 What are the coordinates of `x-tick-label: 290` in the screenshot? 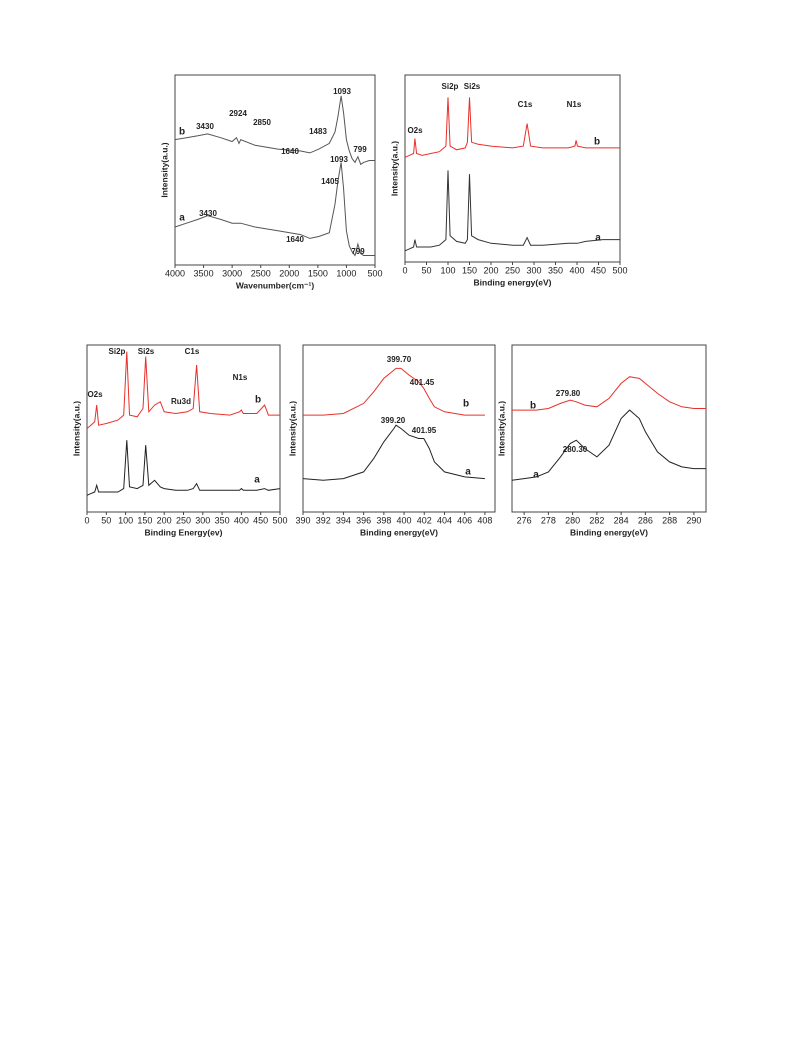 It's located at (693, 520).